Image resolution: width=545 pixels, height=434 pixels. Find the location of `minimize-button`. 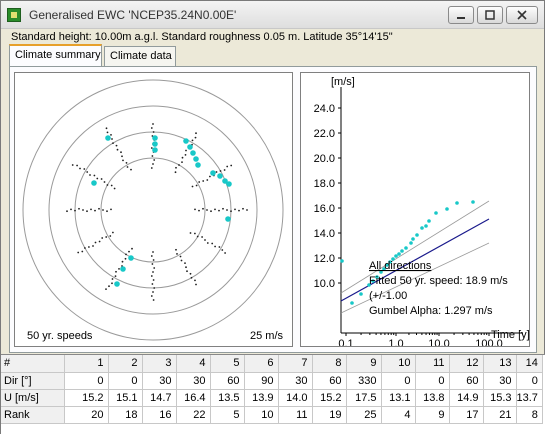

minimize-button is located at coordinates (461, 15).